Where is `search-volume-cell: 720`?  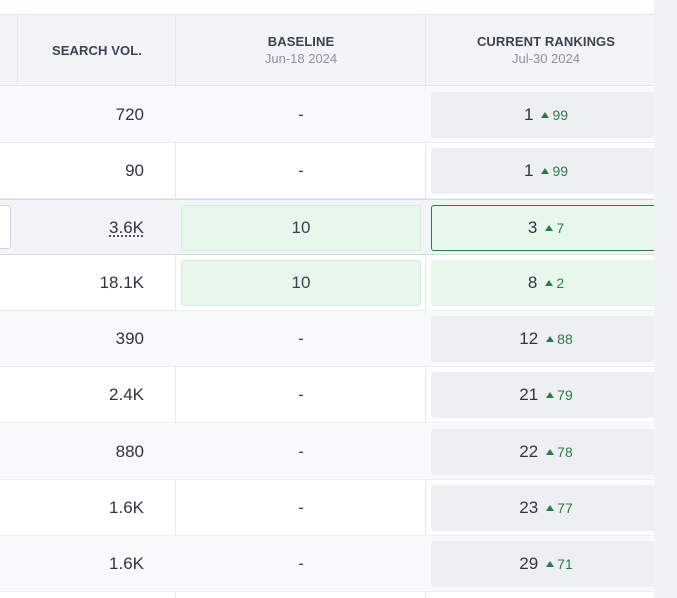
search-volume-cell: 720 is located at coordinates (81, 115).